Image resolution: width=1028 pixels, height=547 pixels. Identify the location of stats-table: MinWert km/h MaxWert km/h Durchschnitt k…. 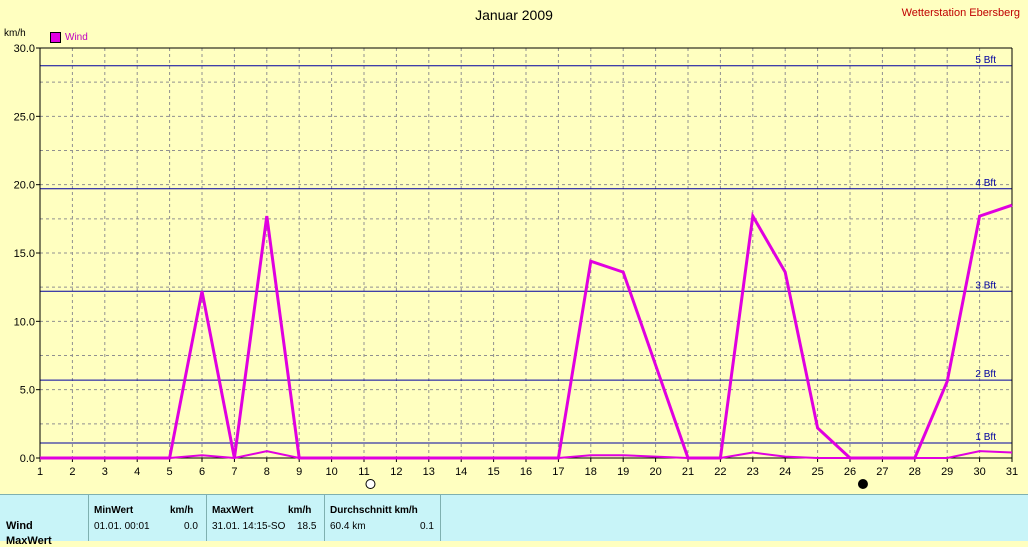
(514, 520).